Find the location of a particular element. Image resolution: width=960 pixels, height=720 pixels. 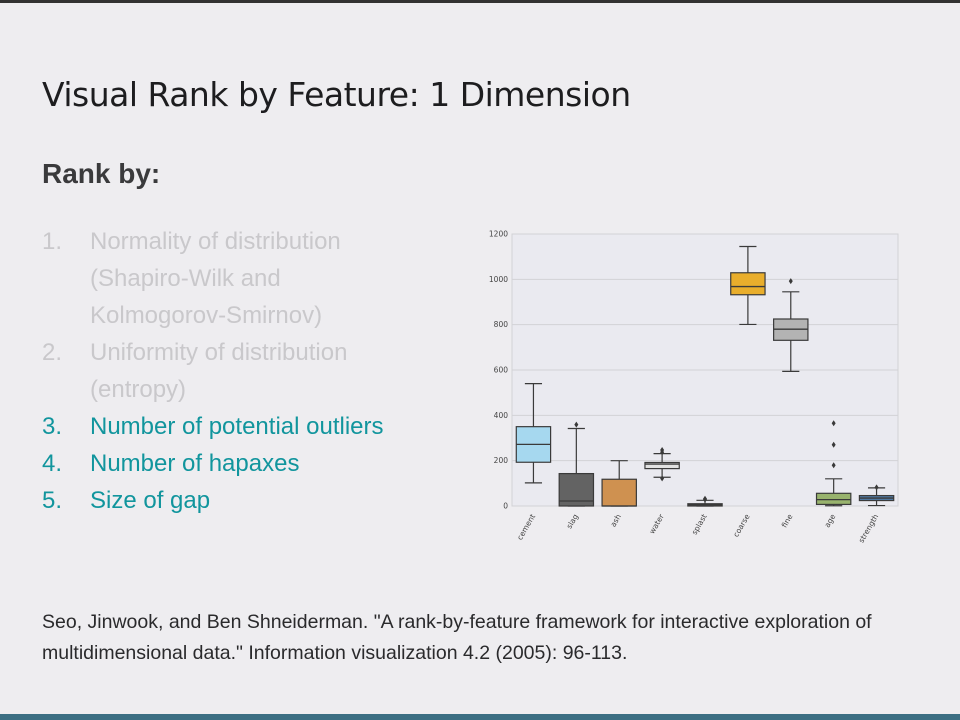

bottom-accent-bar is located at coordinates (480, 717).